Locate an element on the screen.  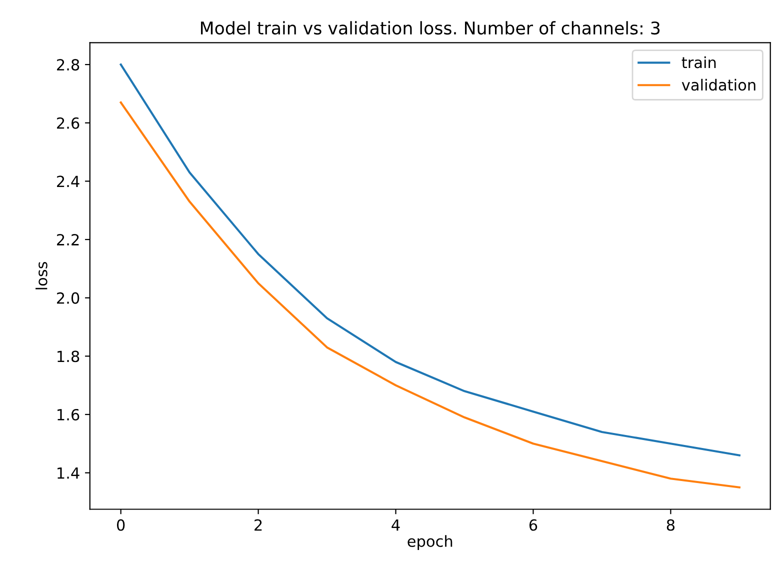
y-tick-label: 1.8 is located at coordinates (69, 356).